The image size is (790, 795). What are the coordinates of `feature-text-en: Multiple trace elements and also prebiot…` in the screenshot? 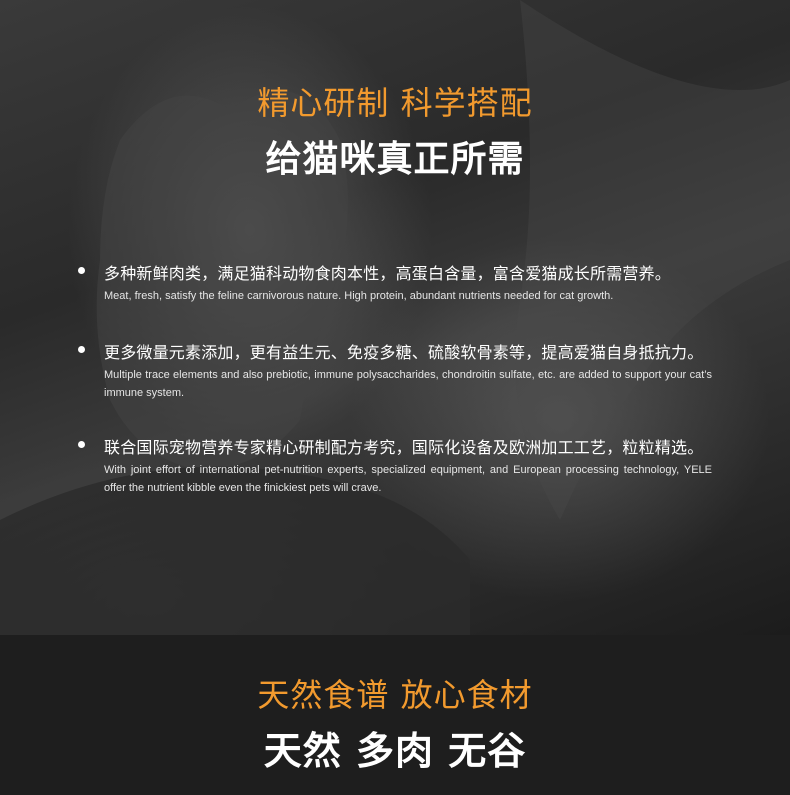 It's located at (408, 384).